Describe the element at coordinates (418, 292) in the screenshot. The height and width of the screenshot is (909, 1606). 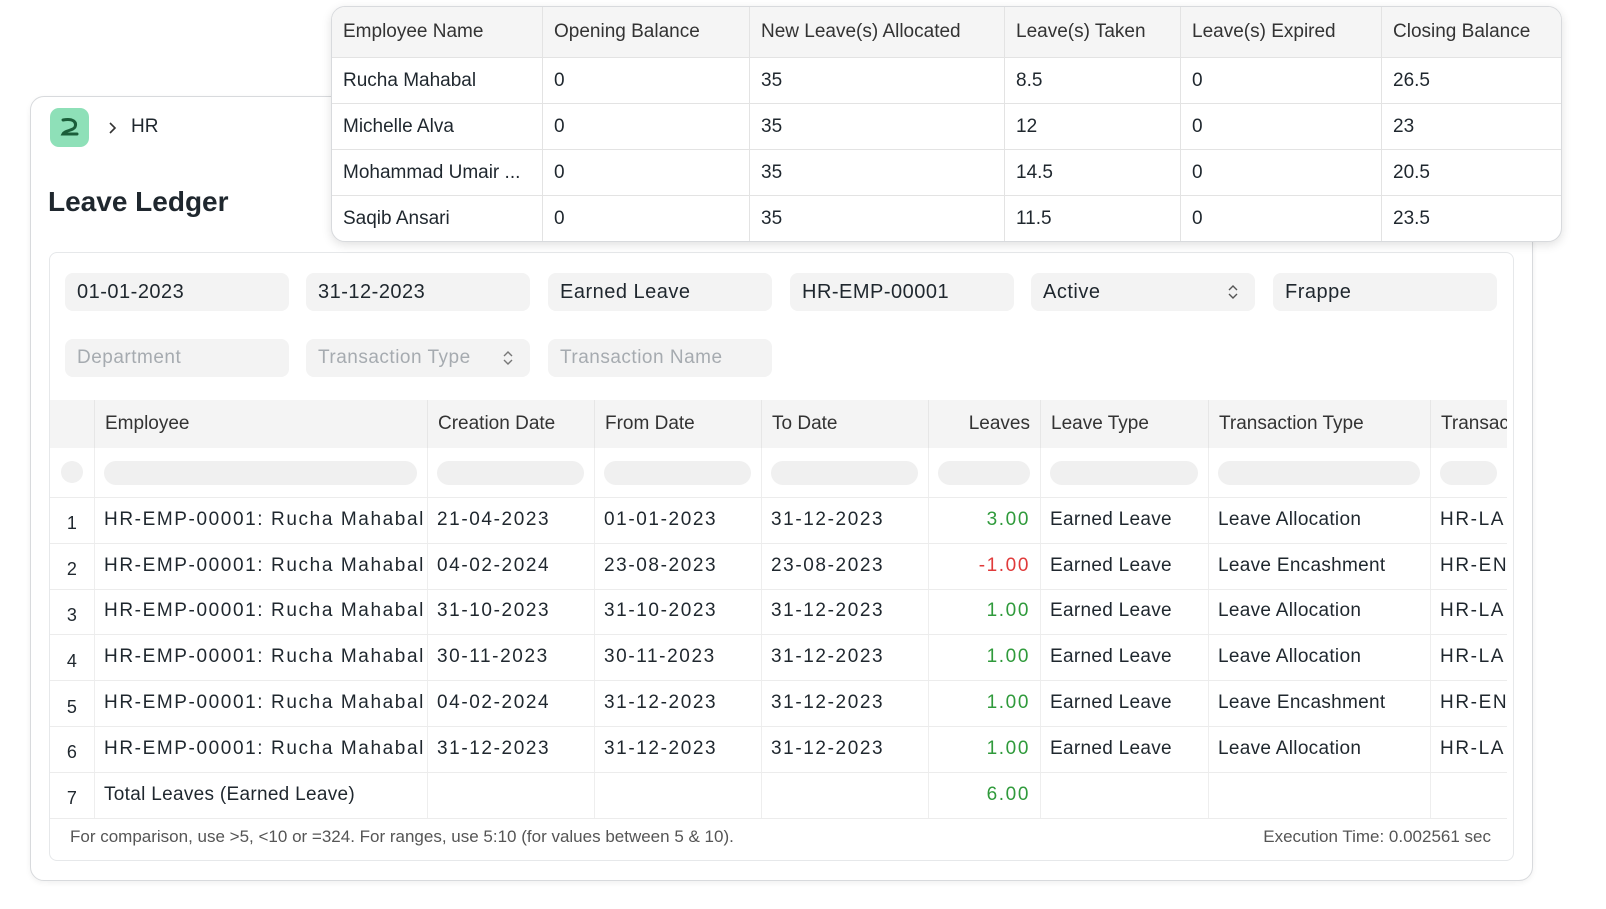
I see `filter-field: 31-12-2023` at that location.